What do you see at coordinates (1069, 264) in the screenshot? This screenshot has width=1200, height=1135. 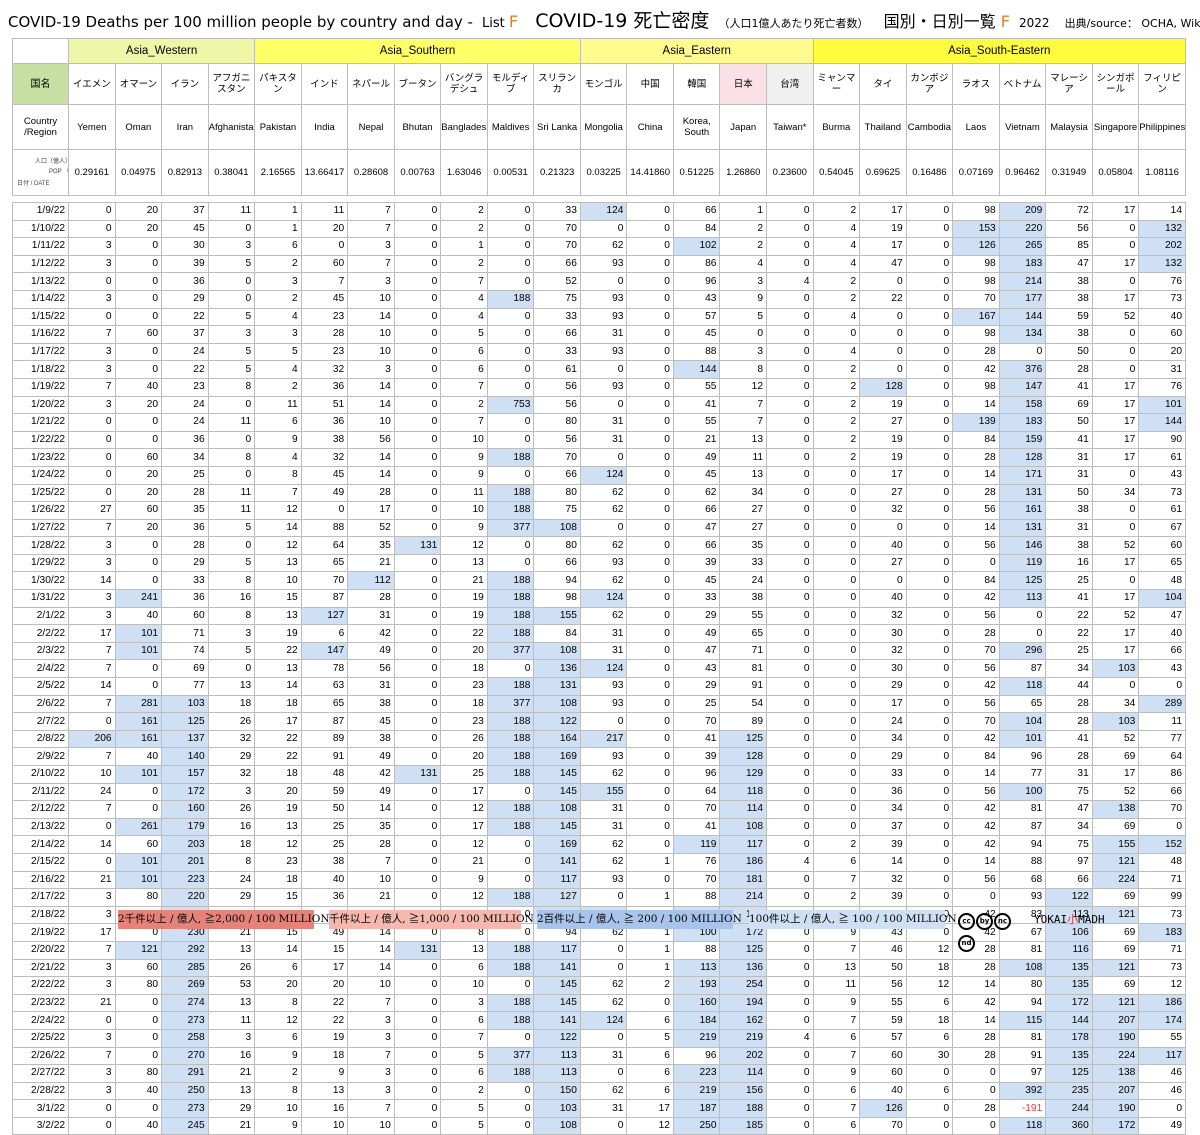 I see `death-value: 47` at bounding box center [1069, 264].